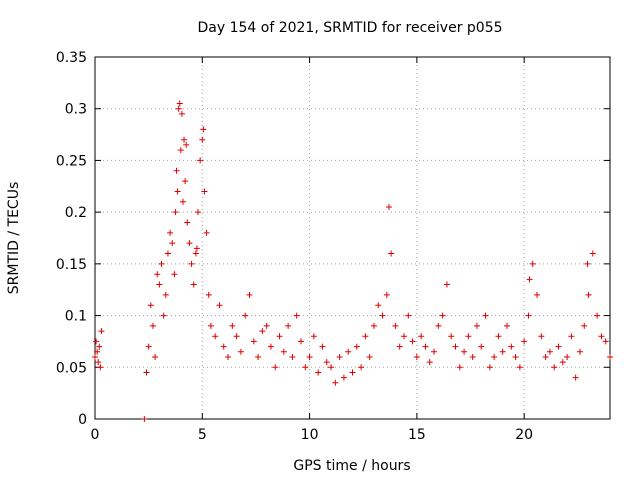 This screenshot has width=640, height=480. I want to click on y-tick-label: 0.15, so click(71, 265).